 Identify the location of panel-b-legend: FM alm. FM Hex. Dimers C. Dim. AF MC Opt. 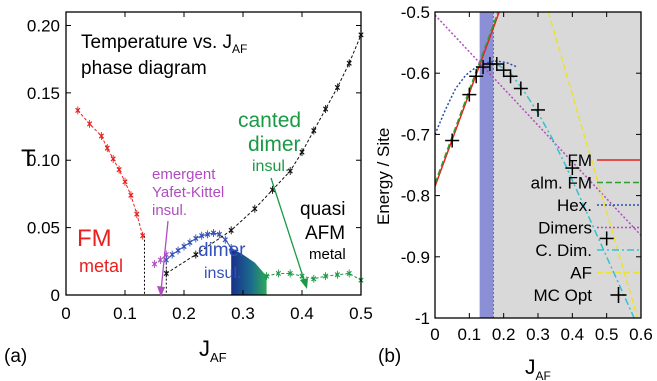
(585, 228).